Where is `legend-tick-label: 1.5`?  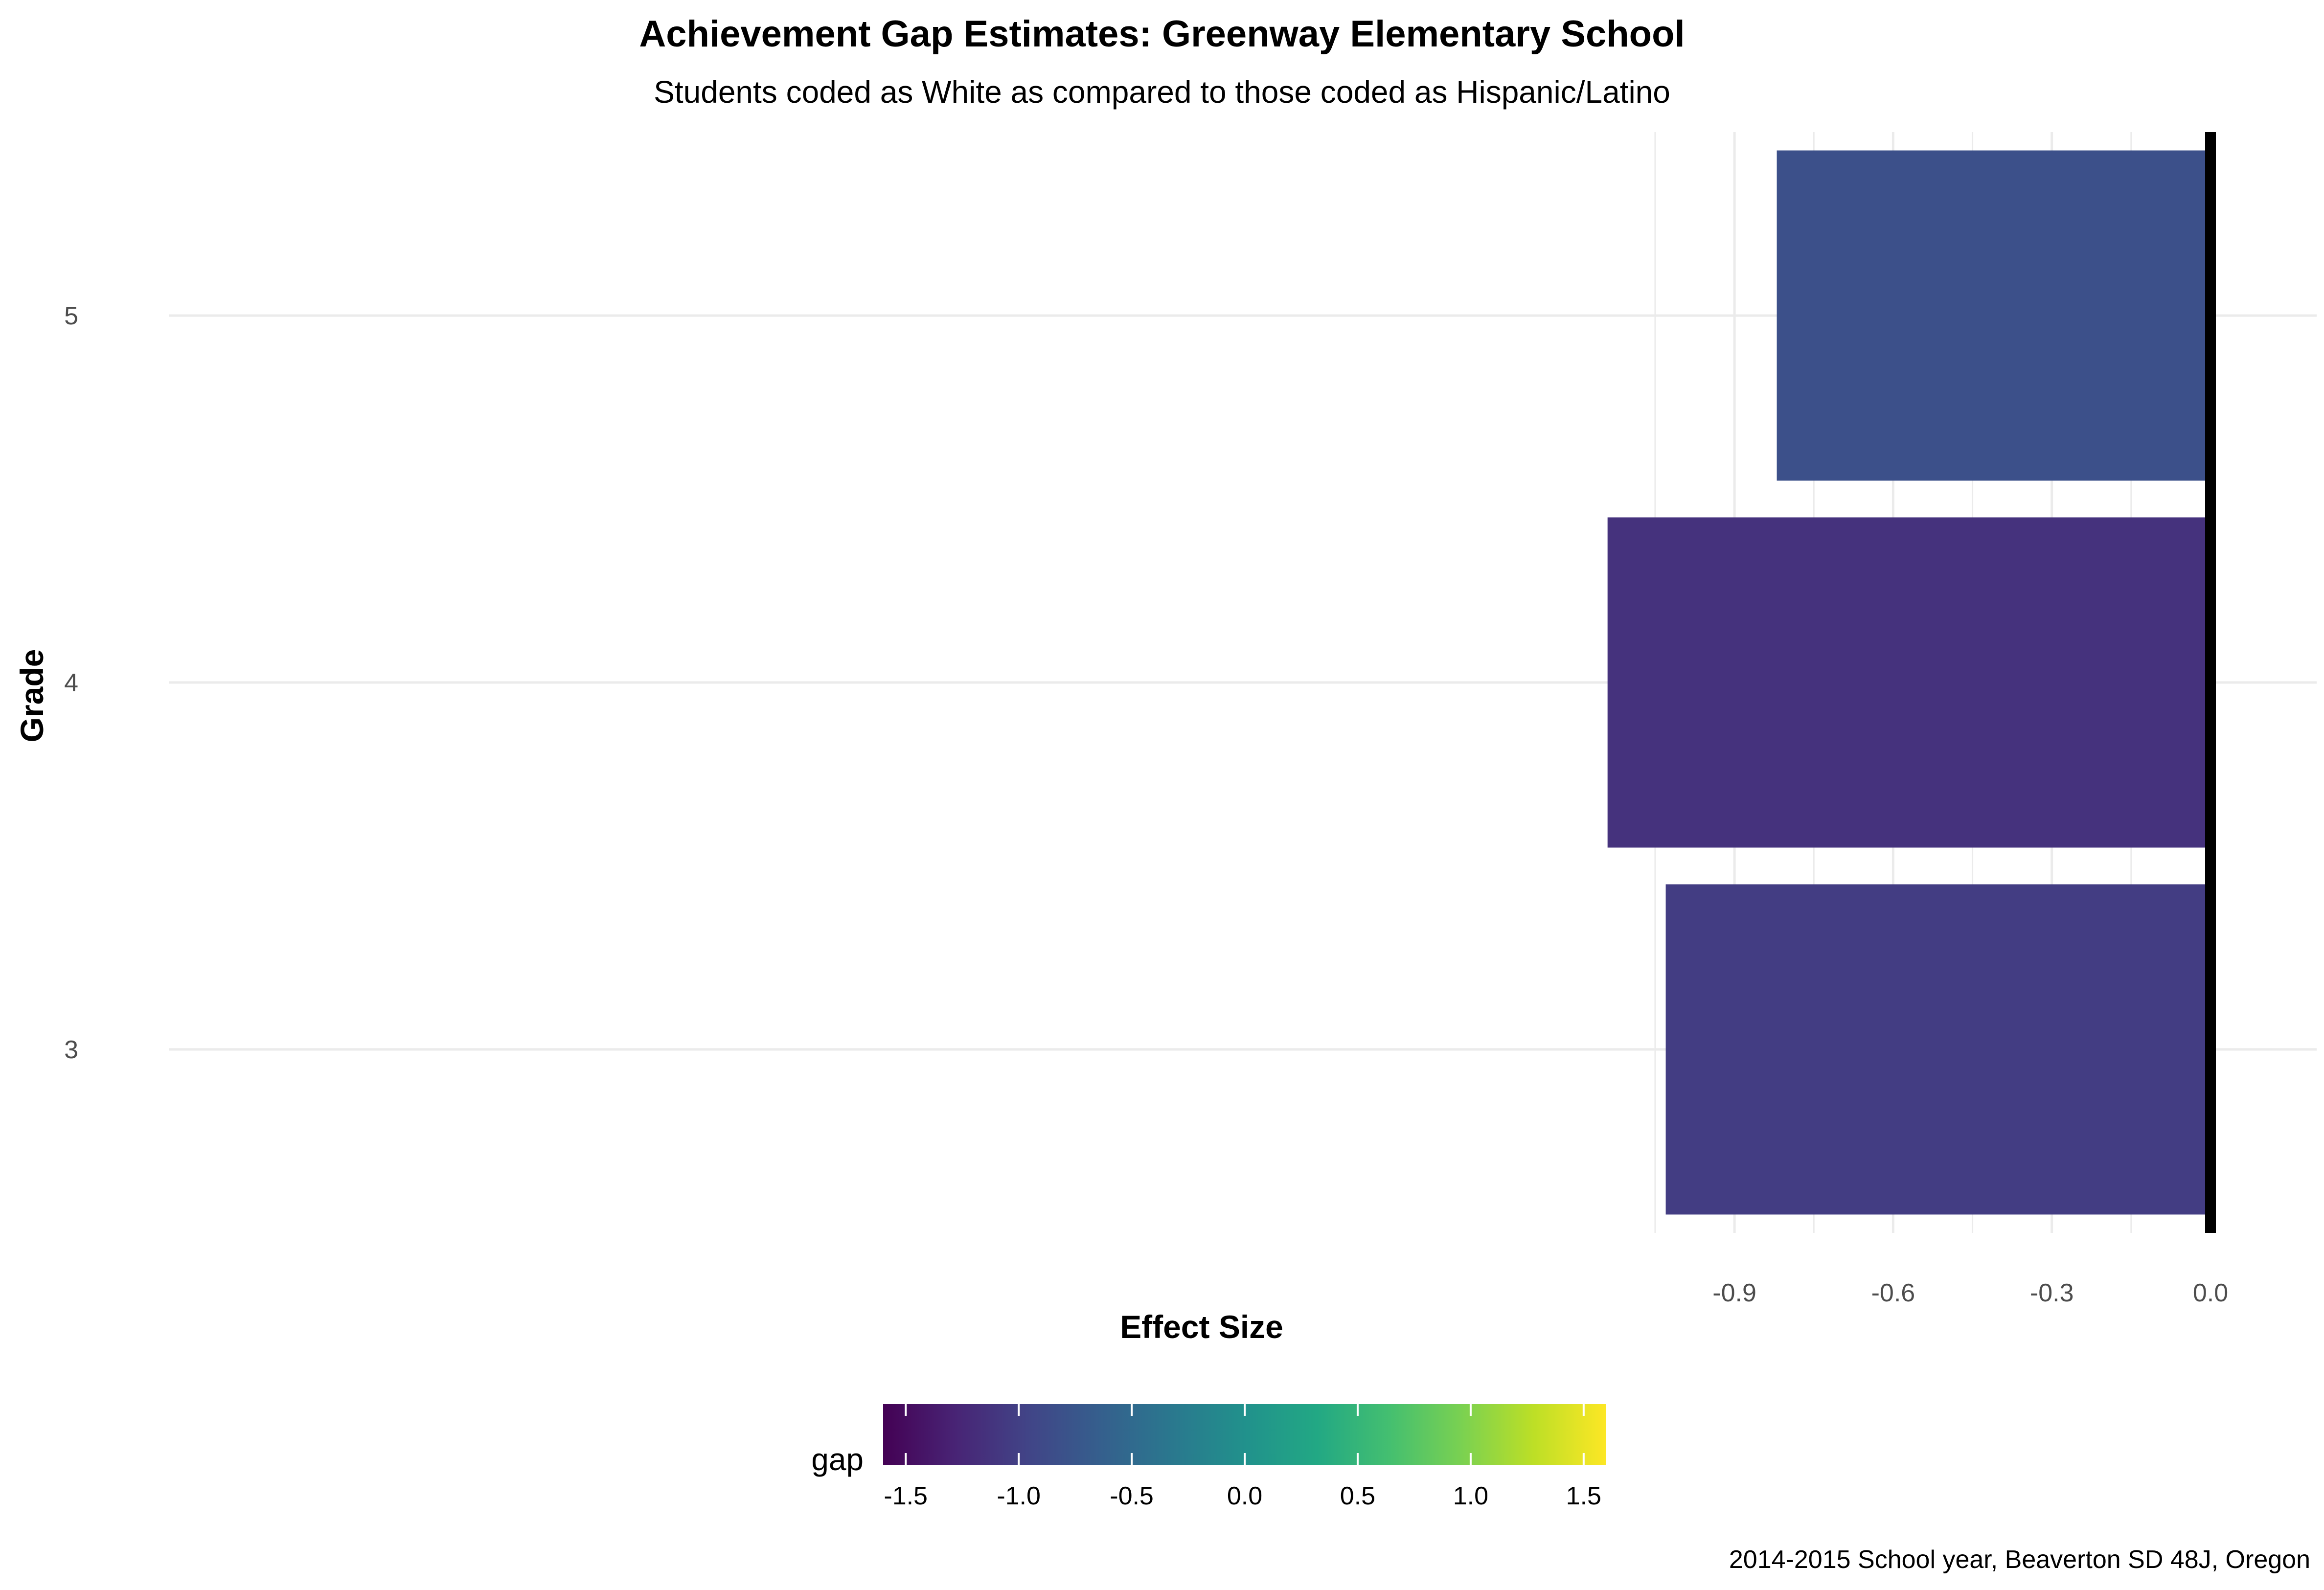 legend-tick-label: 1.5 is located at coordinates (1584, 1496).